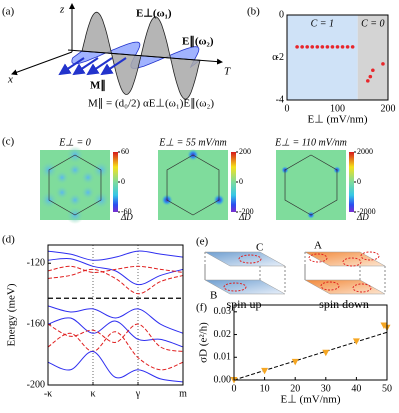  I want to click on spin-label: spin up, so click(243, 304).